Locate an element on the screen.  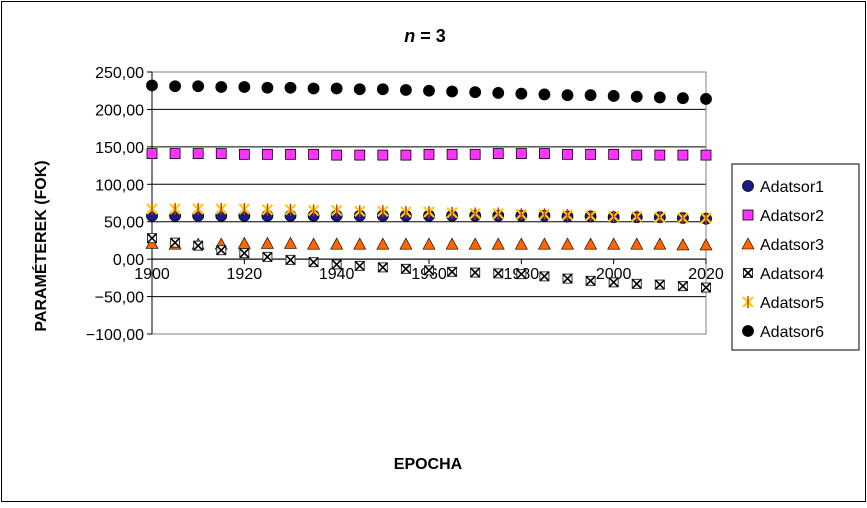
x-tick-label: 1920 is located at coordinates (245, 274).